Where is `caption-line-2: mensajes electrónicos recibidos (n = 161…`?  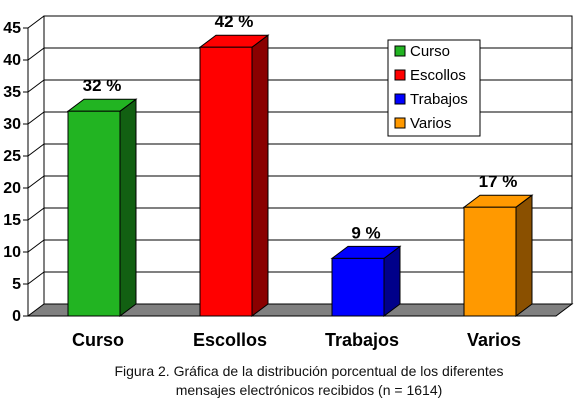 caption-line-2: mensajes electrónicos recibidos (n = 161… is located at coordinates (309, 390).